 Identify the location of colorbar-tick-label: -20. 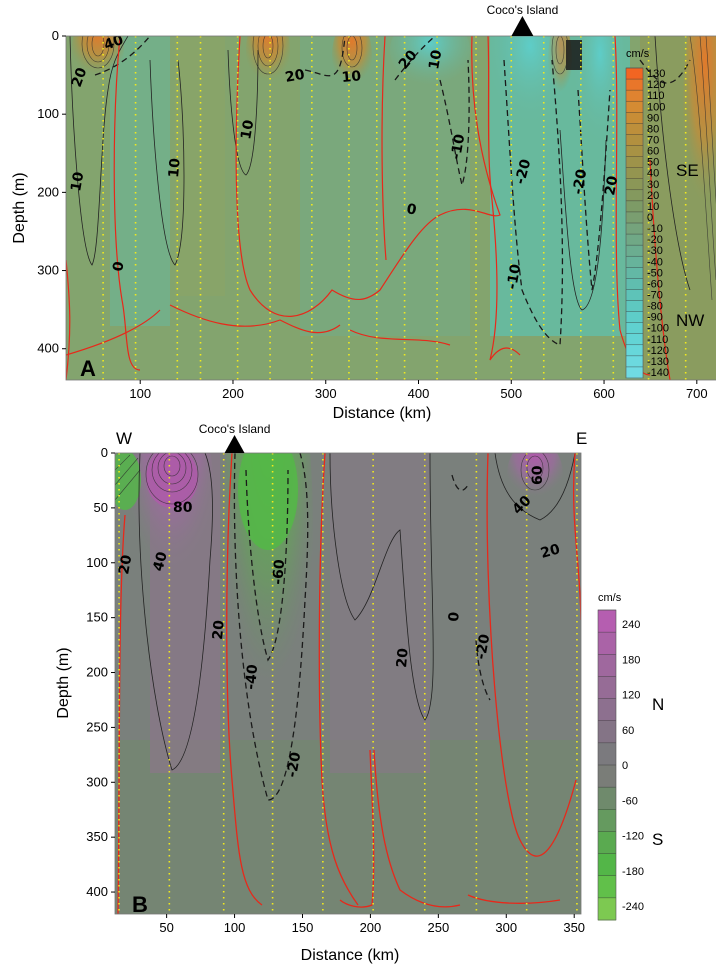
(655, 240).